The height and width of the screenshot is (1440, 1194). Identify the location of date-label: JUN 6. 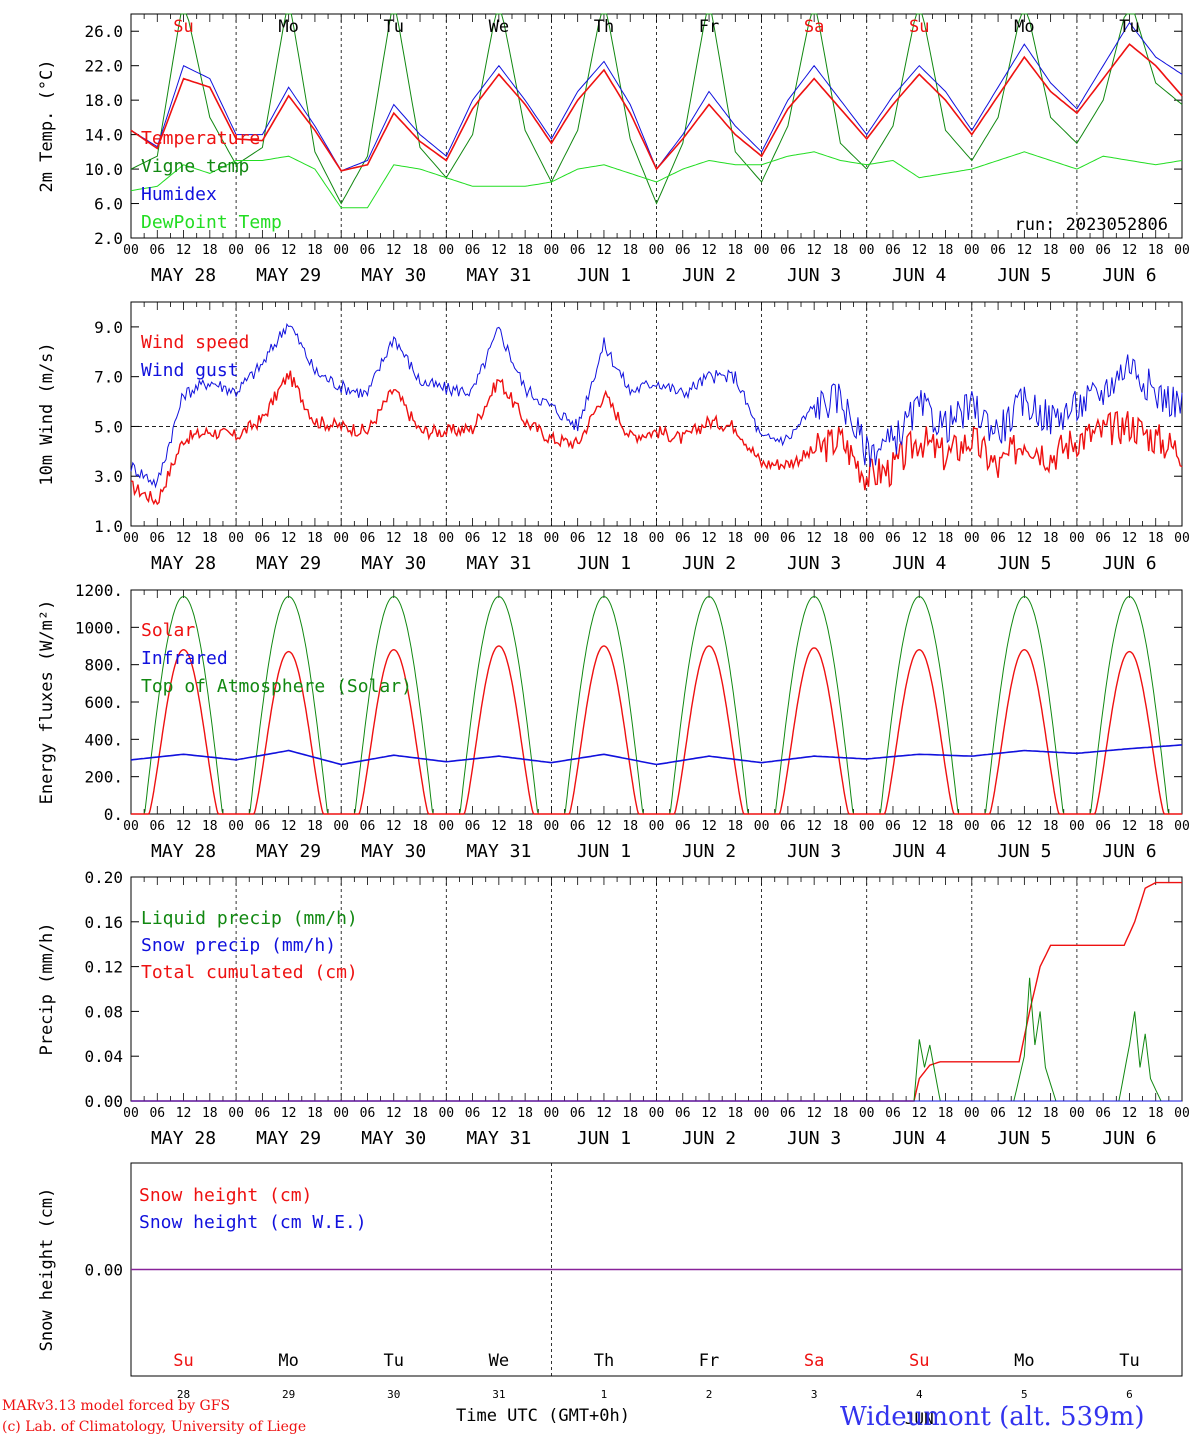
(1129, 275).